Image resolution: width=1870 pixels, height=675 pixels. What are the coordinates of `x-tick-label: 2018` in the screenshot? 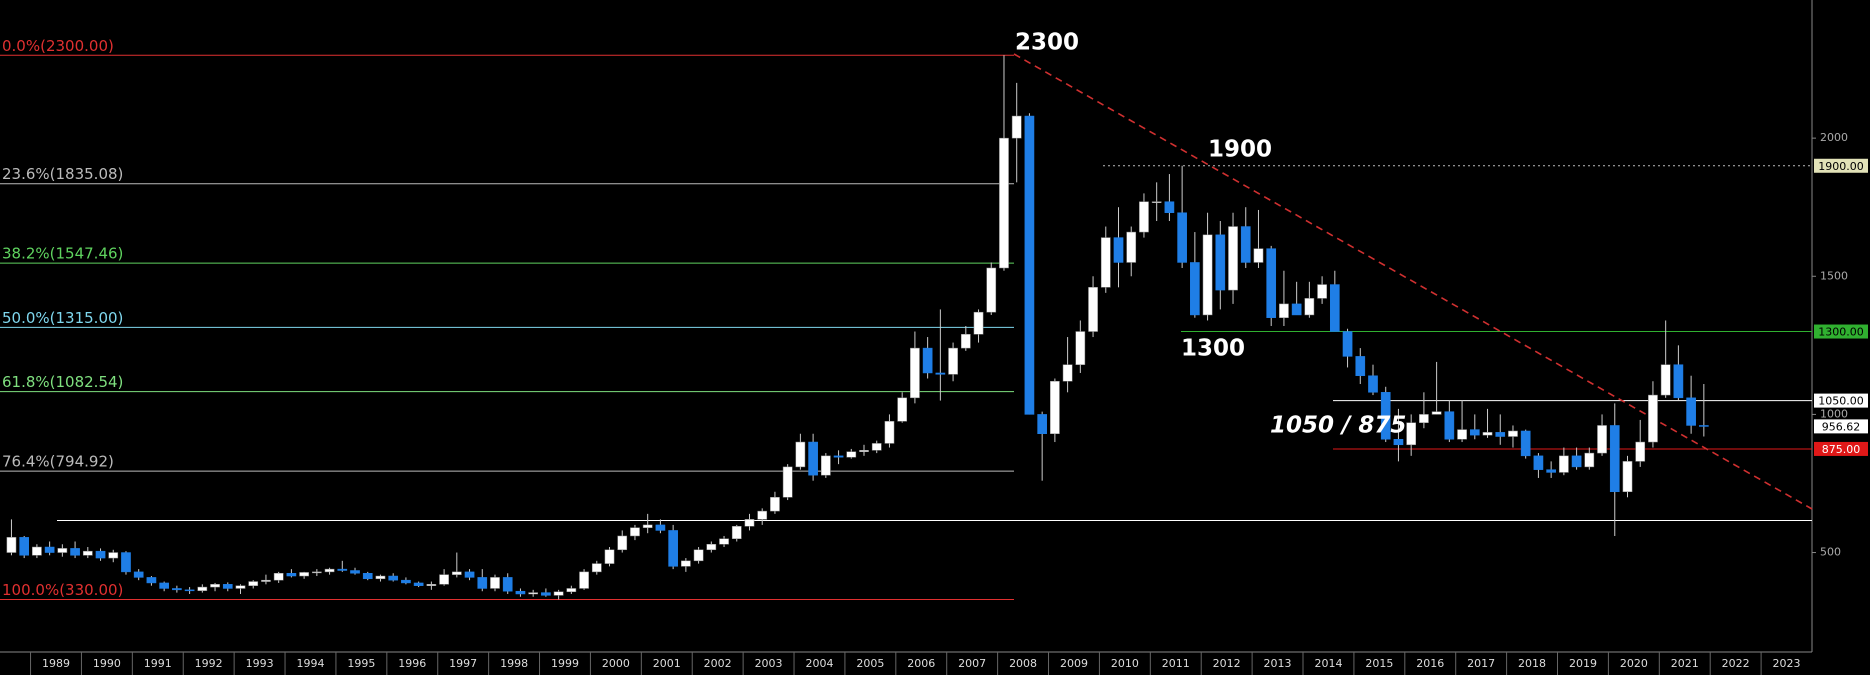 It's located at (1532, 663).